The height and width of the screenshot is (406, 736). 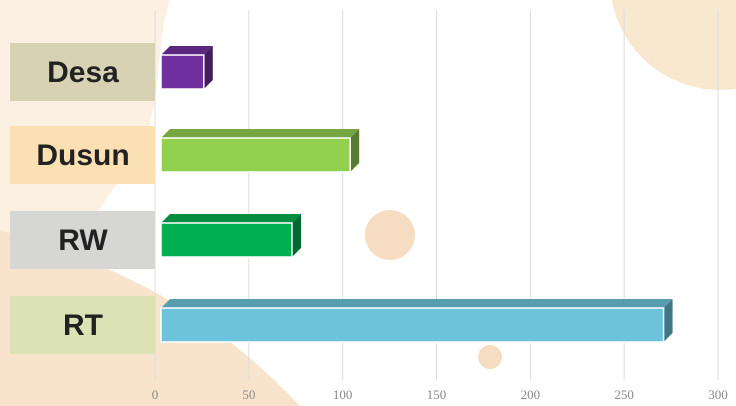 What do you see at coordinates (248, 394) in the screenshot?
I see `x-tick-label: 50` at bounding box center [248, 394].